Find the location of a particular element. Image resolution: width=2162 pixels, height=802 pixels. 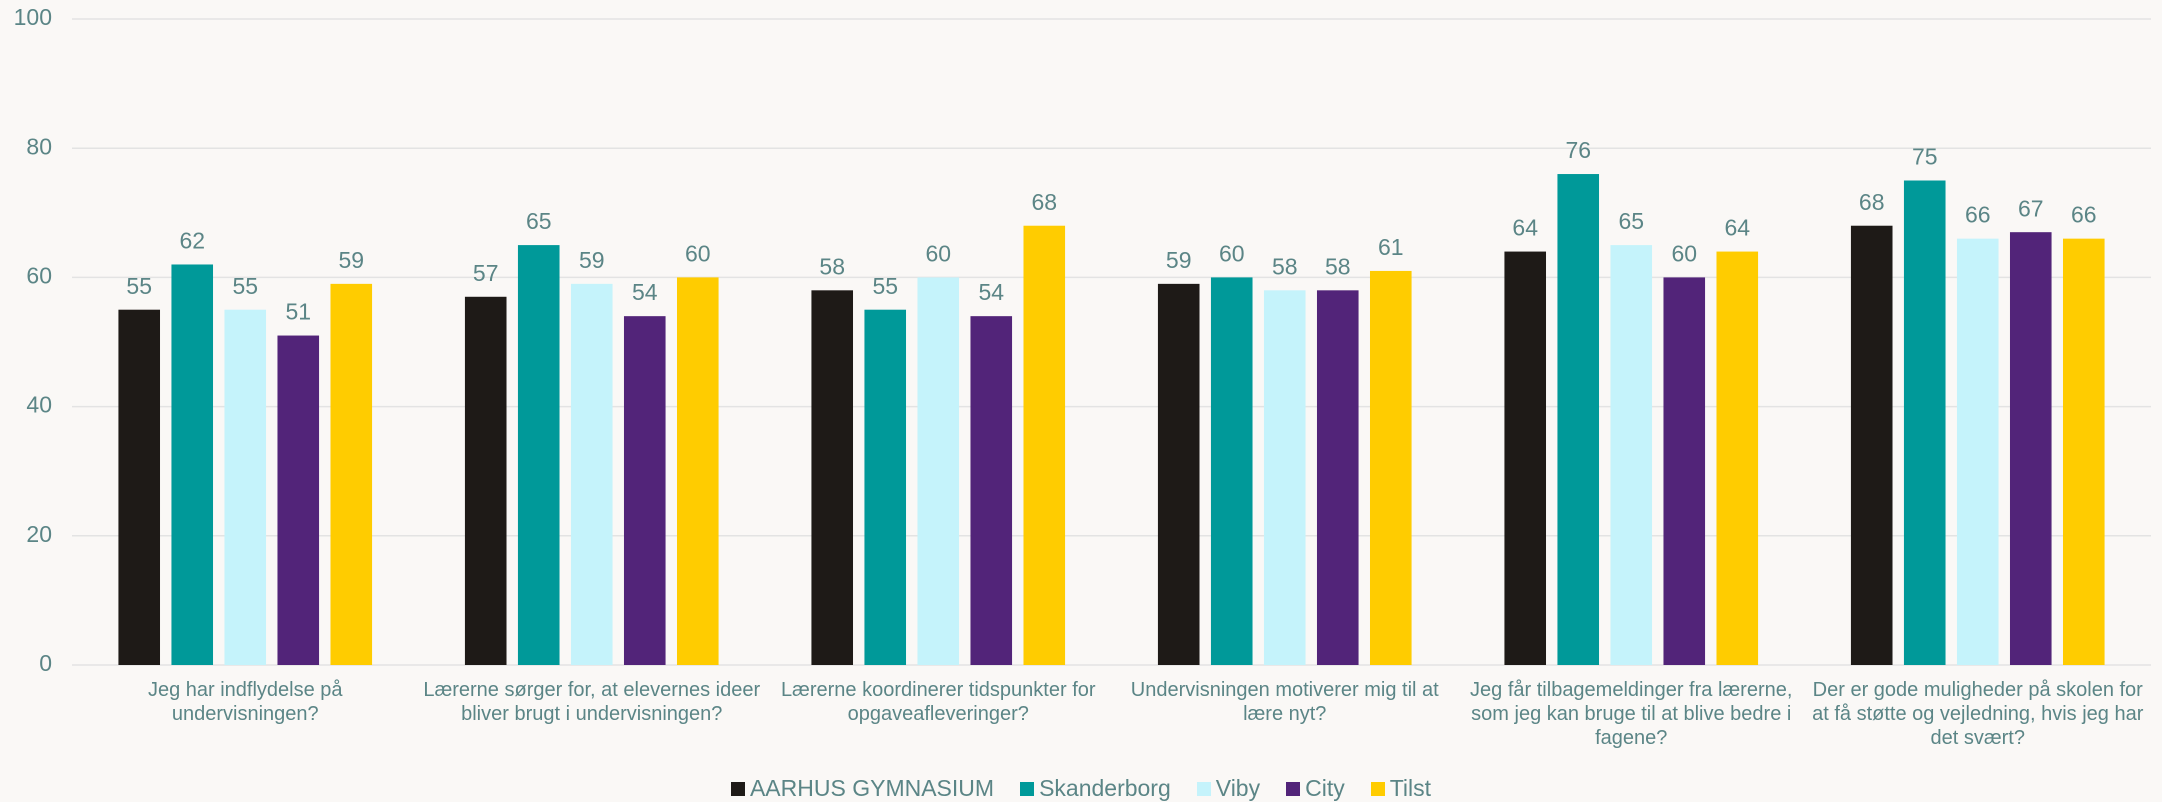

legend-label: AARHUS GYMNASIUM is located at coordinates (872, 788).